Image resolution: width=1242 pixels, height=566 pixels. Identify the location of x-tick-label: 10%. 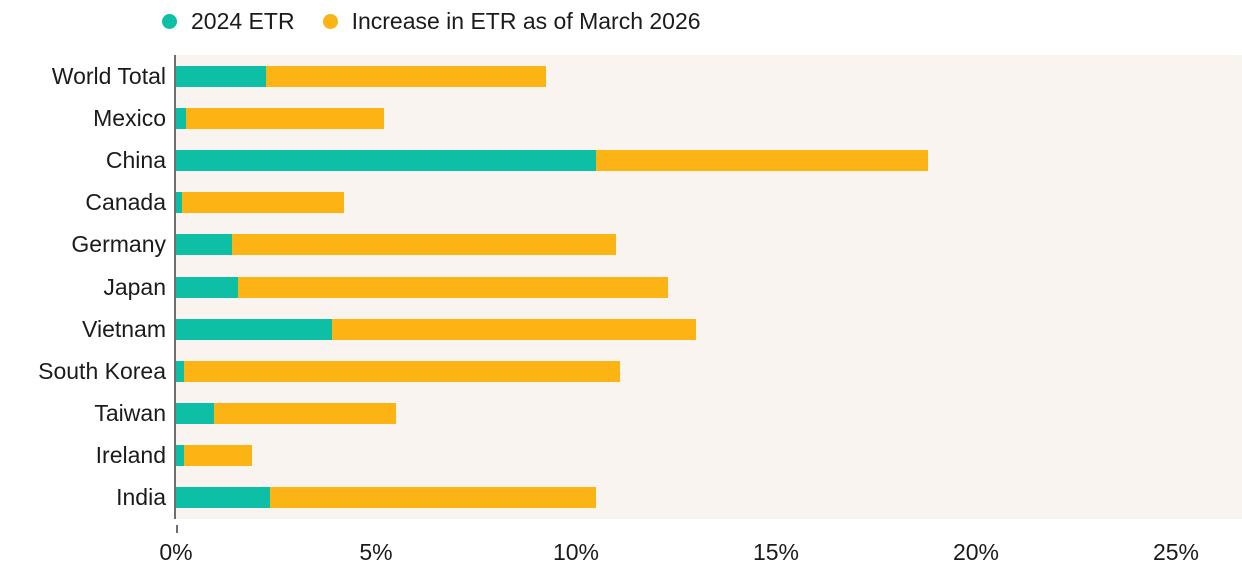
(576, 552).